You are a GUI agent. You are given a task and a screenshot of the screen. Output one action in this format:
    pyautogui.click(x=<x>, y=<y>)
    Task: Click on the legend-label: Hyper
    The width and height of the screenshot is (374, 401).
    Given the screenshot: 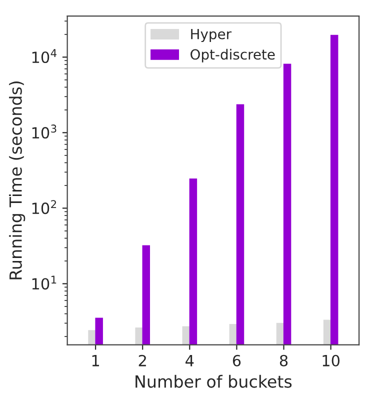 What is the action you would take?
    pyautogui.click(x=211, y=35)
    